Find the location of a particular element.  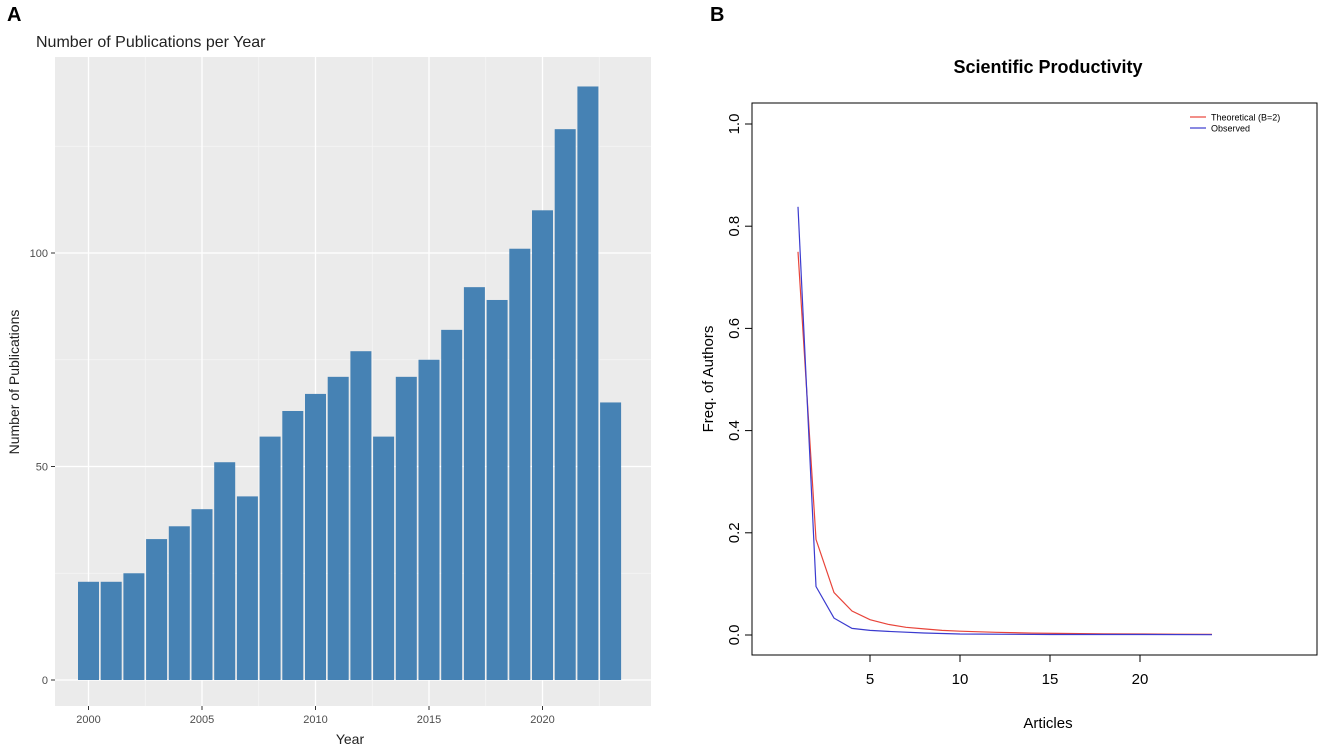

x-tick-label: 15 is located at coordinates (1050, 679).